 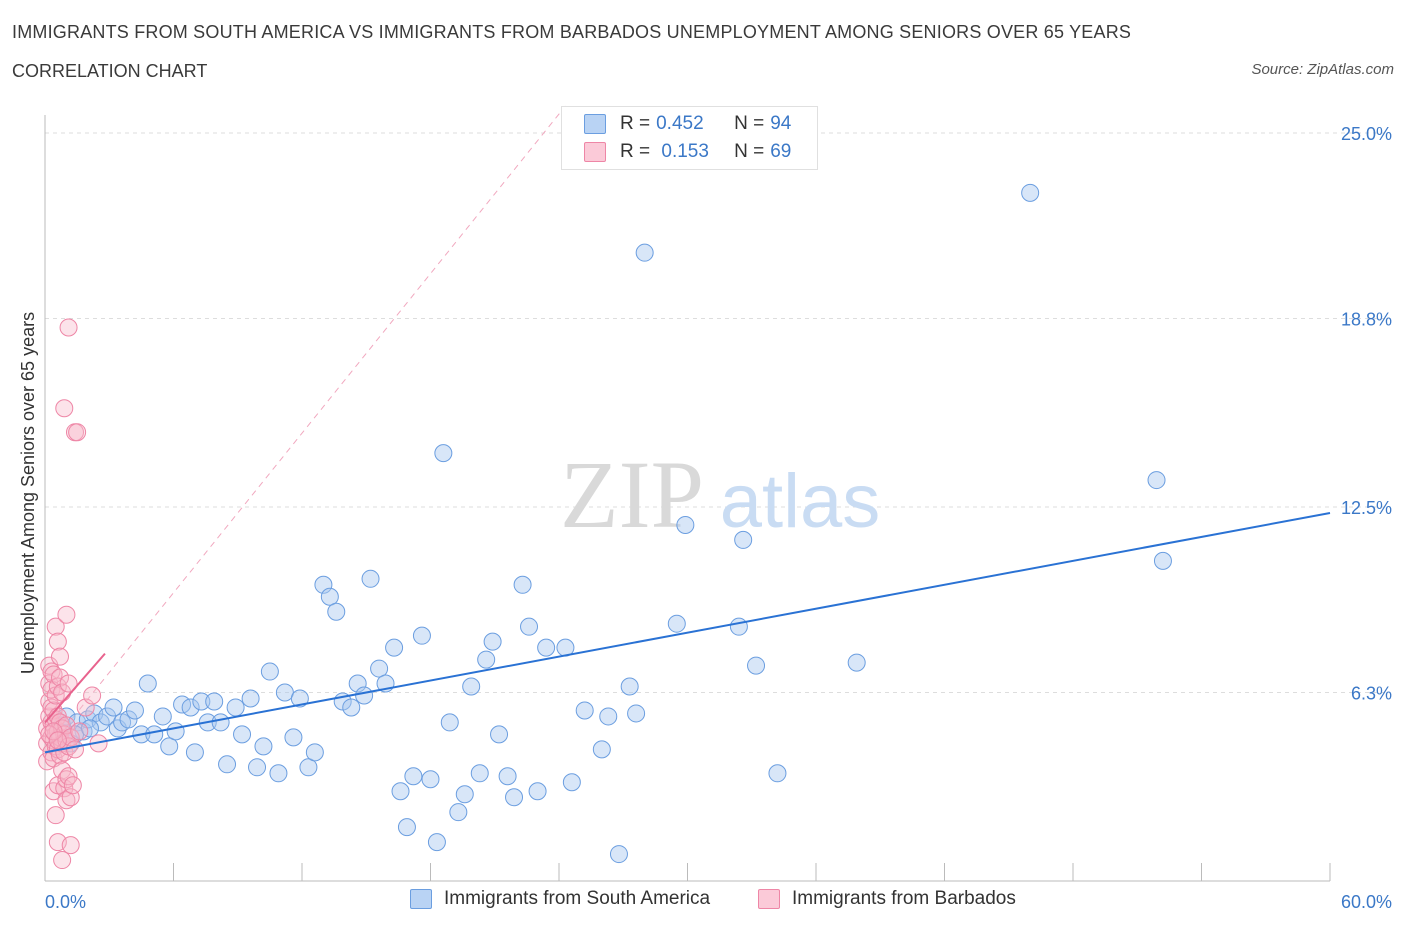 I want to click on bottom-legend-swatch-blue, so click(x=421, y=899).